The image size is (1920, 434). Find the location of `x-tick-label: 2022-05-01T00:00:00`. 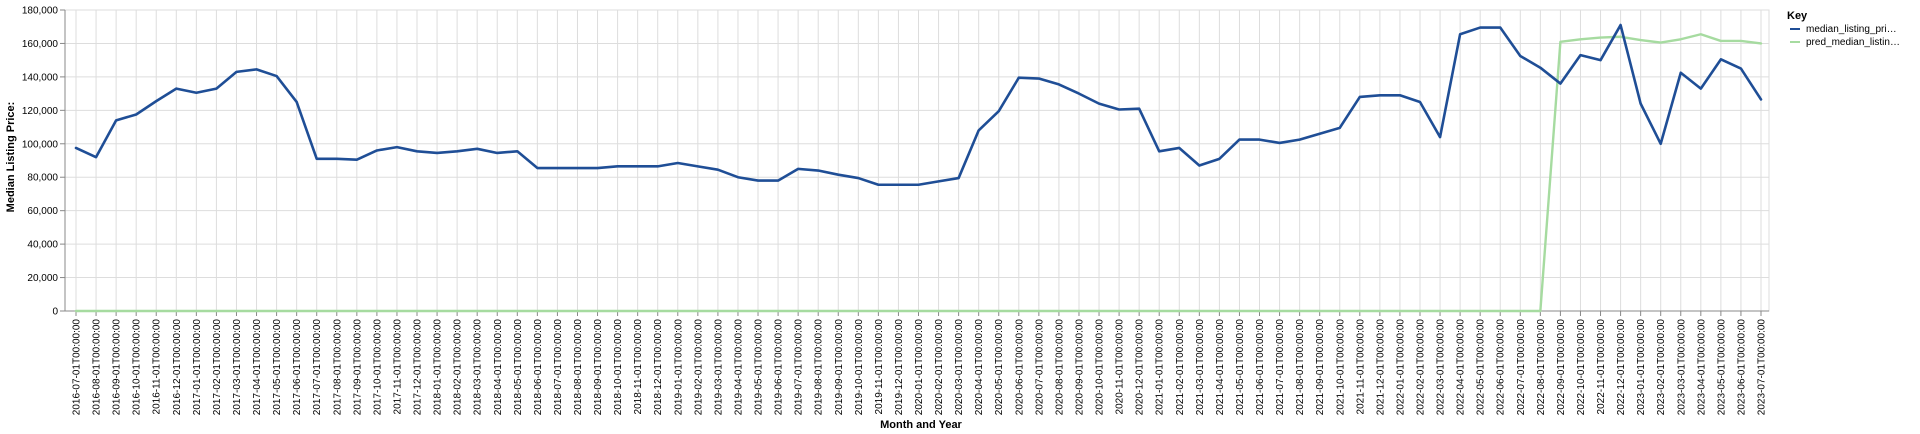

x-tick-label: 2022-05-01T00:00:00 is located at coordinates (1481, 367).